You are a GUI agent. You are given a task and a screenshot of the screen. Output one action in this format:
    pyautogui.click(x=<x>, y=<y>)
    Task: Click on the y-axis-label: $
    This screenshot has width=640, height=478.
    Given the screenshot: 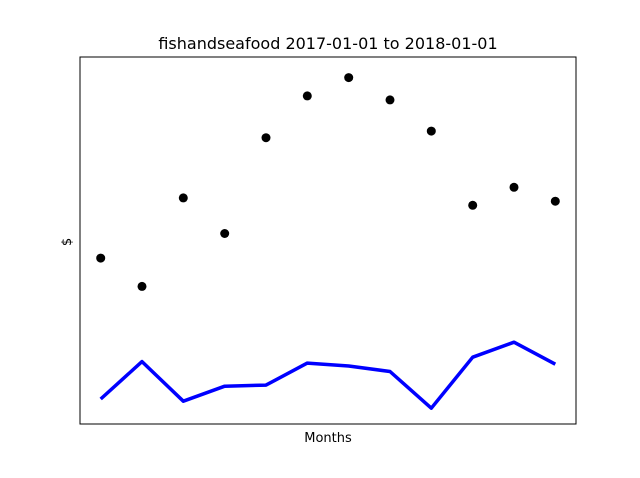 What is the action you would take?
    pyautogui.click(x=67, y=242)
    